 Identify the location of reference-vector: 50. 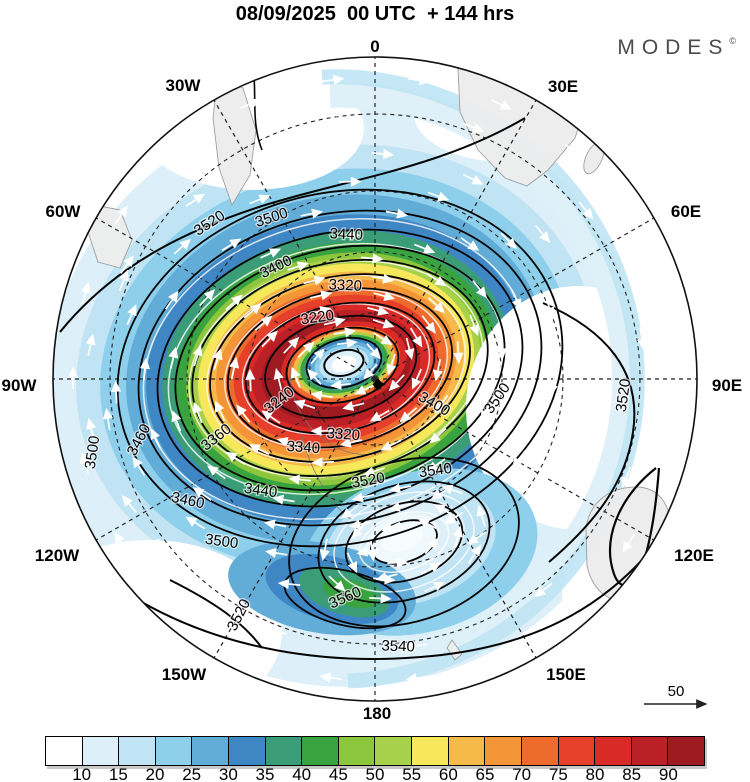
(676, 696).